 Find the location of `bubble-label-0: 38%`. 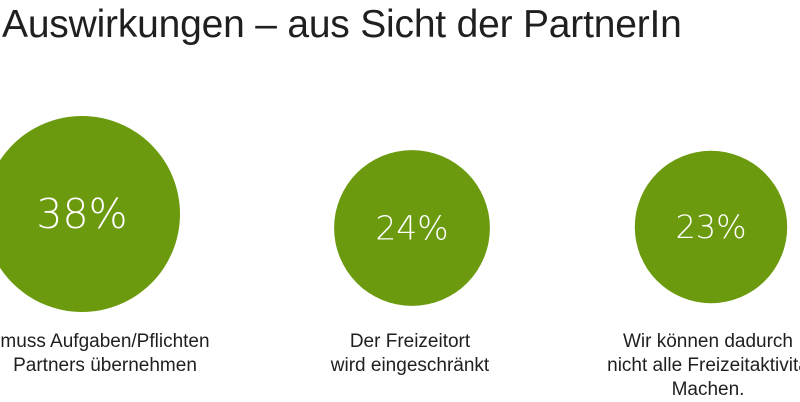

bubble-label-0: 38% is located at coordinates (81, 214).